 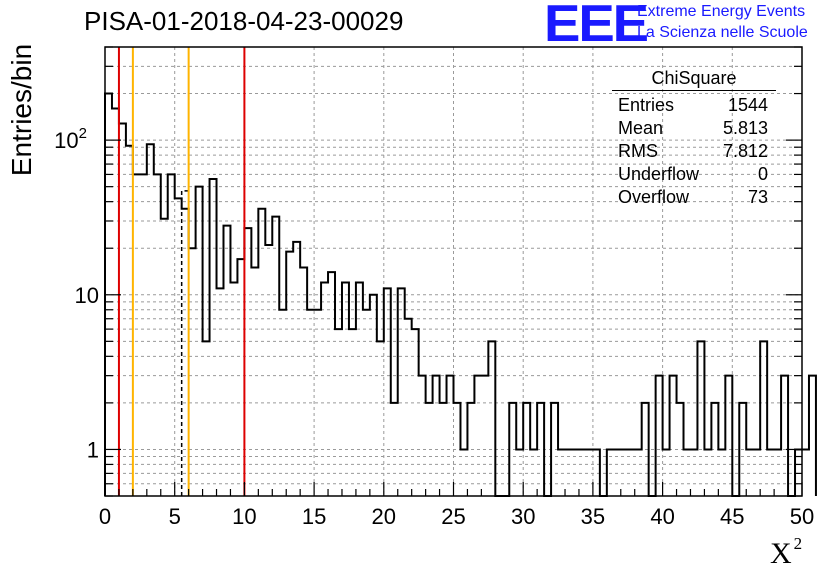 I want to click on stats-label: Entries, so click(x=646, y=105).